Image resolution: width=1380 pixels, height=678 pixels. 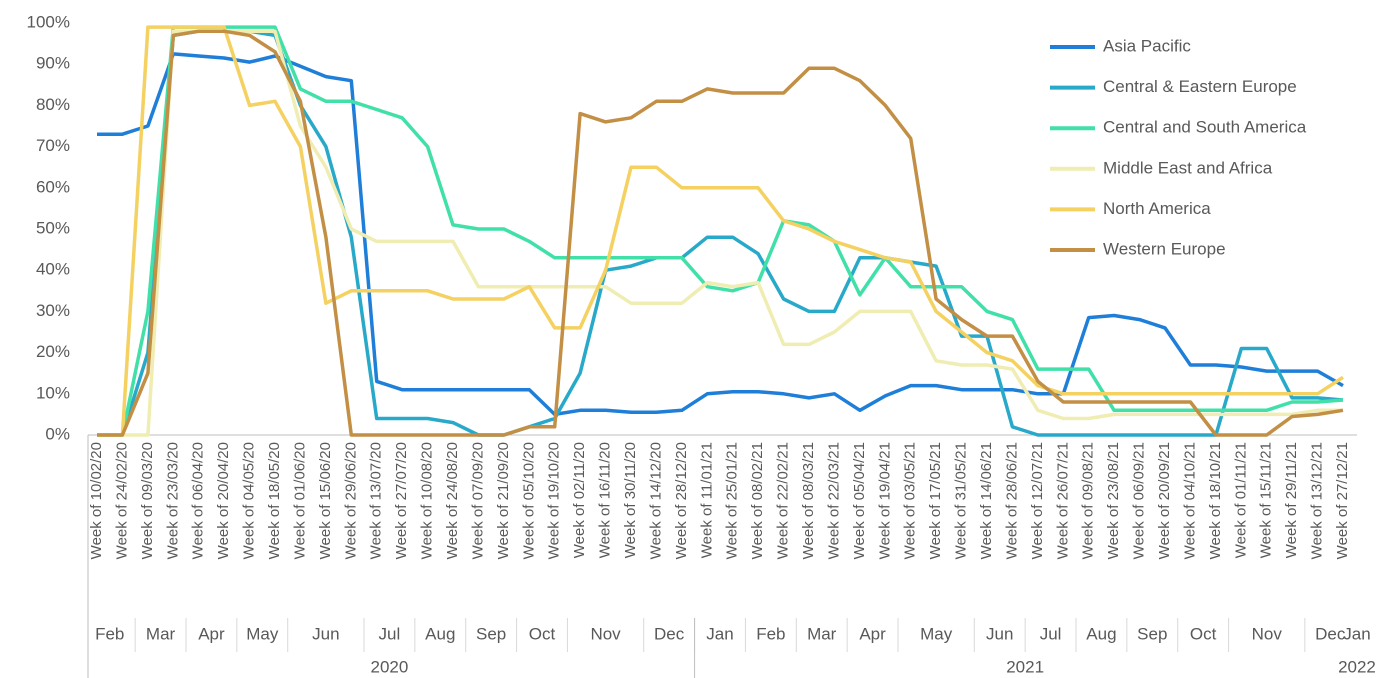 I want to click on x-tick-label: Week of 01/06/20, so click(x=299, y=500).